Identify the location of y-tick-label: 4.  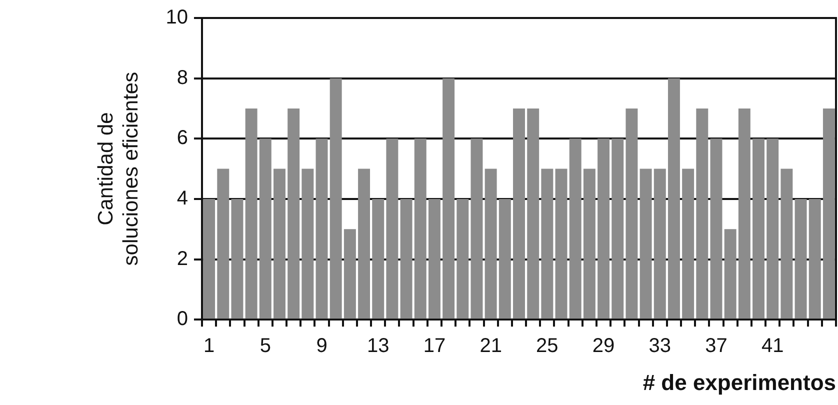
(182, 198).